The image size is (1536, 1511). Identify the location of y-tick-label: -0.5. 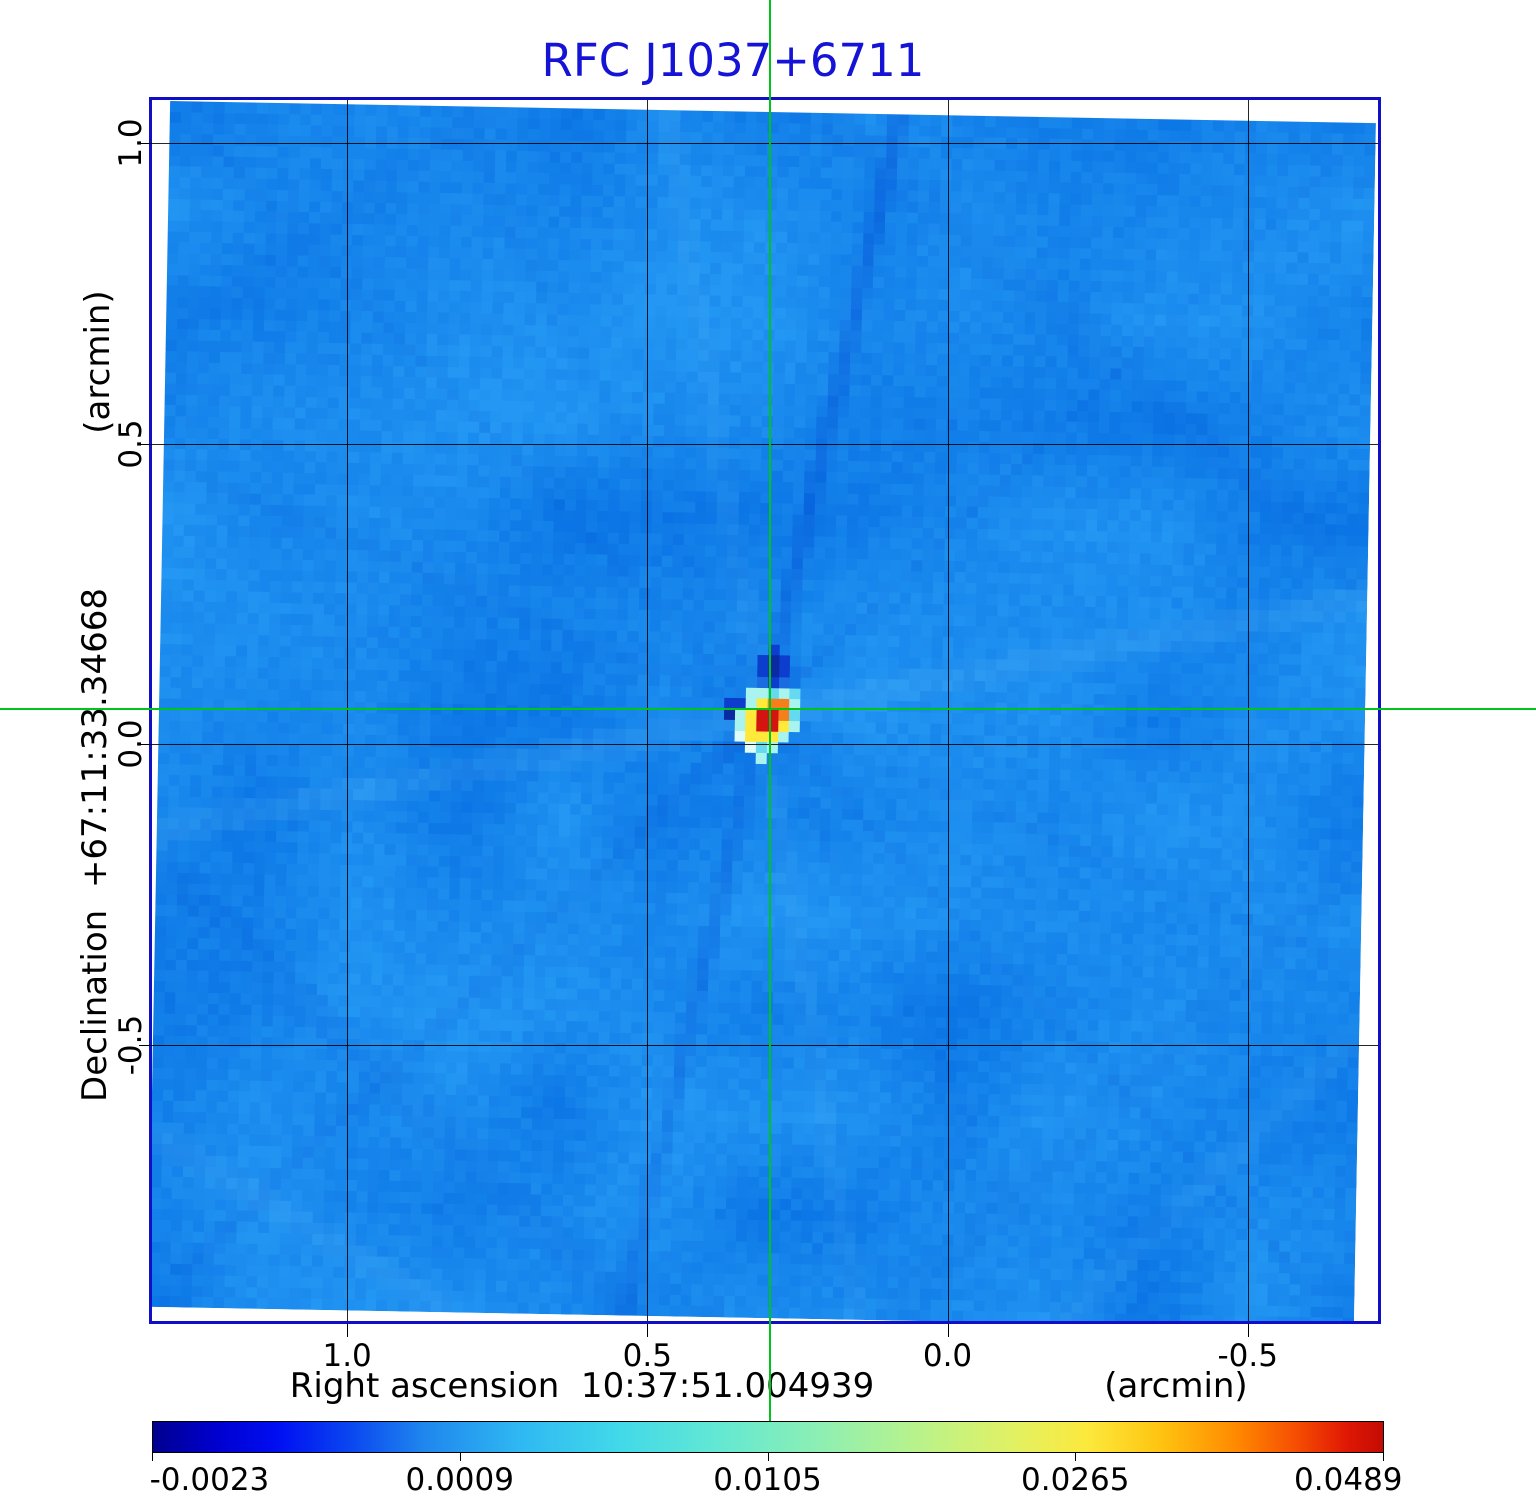
(131, 1044).